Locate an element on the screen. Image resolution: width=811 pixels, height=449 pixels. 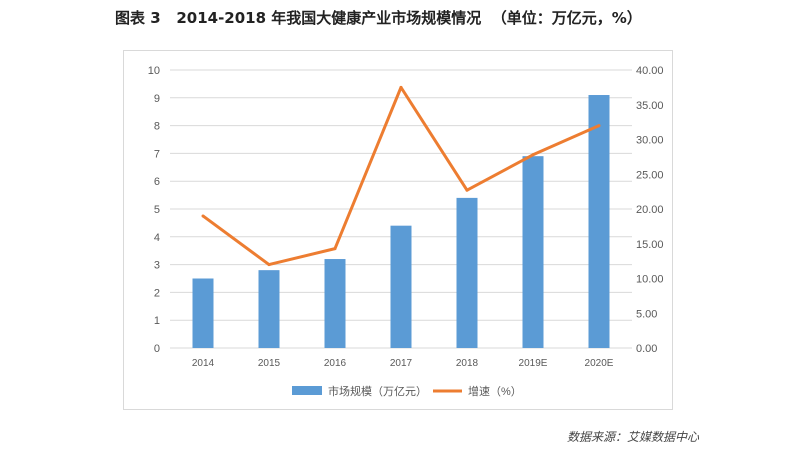
y-left-tick-label: 6 is located at coordinates (157, 182).